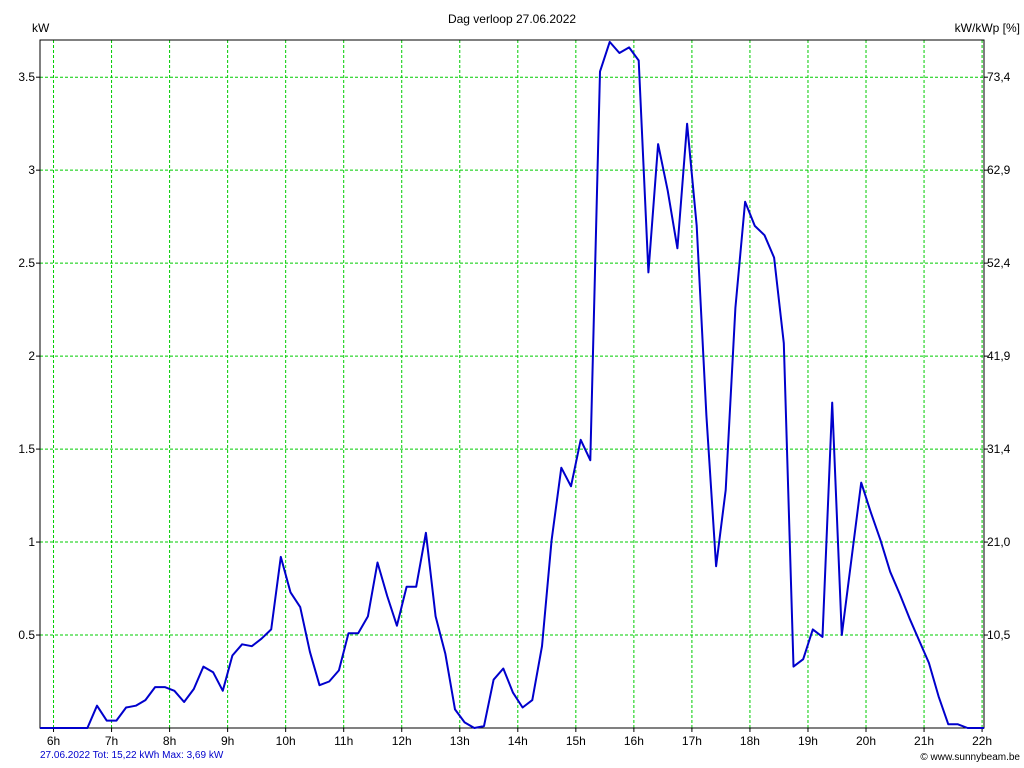  Describe the element at coordinates (999, 635) in the screenshot. I see `y-tick-label-right: 10,5` at that location.